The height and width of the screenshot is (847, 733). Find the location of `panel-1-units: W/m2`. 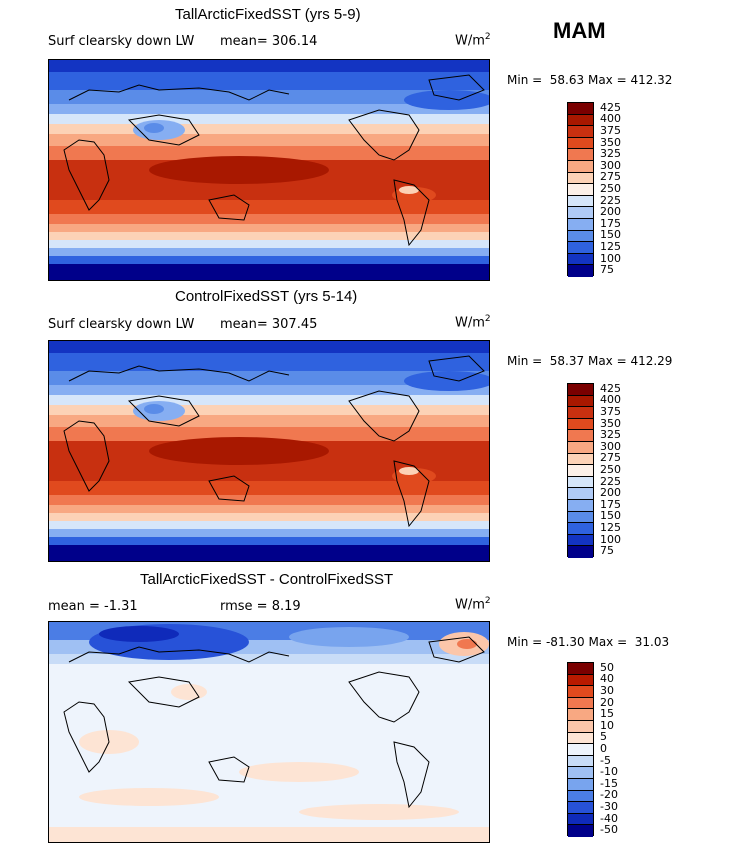

panel-1-units: W/m2 is located at coordinates (473, 40).